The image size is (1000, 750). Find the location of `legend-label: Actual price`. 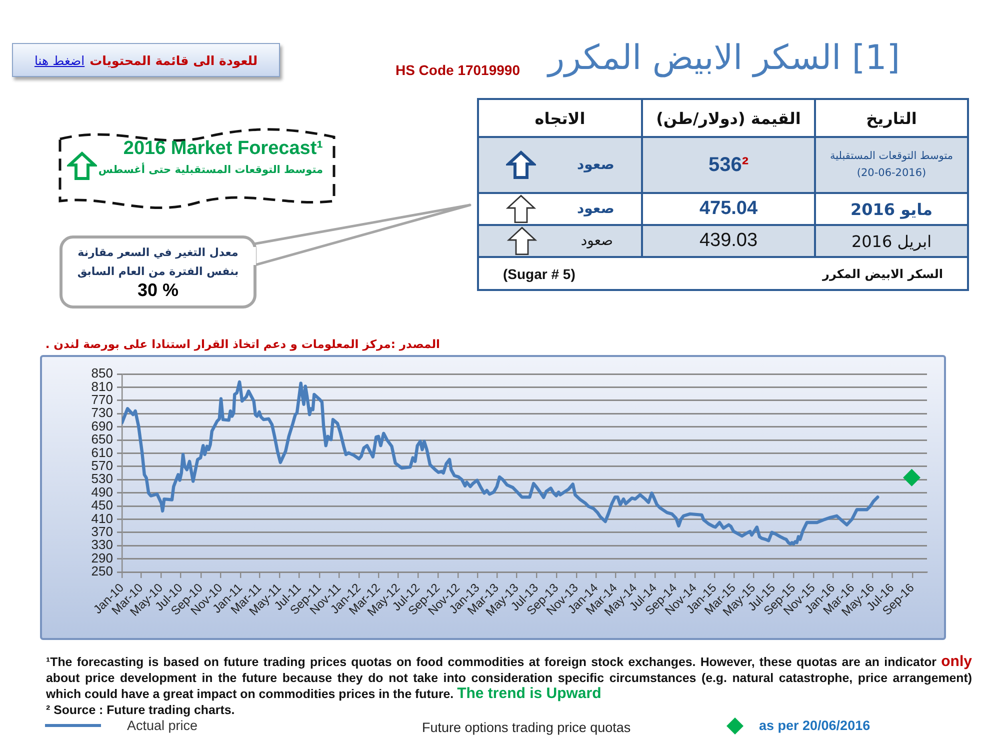

legend-label: Actual price is located at coordinates (162, 725).